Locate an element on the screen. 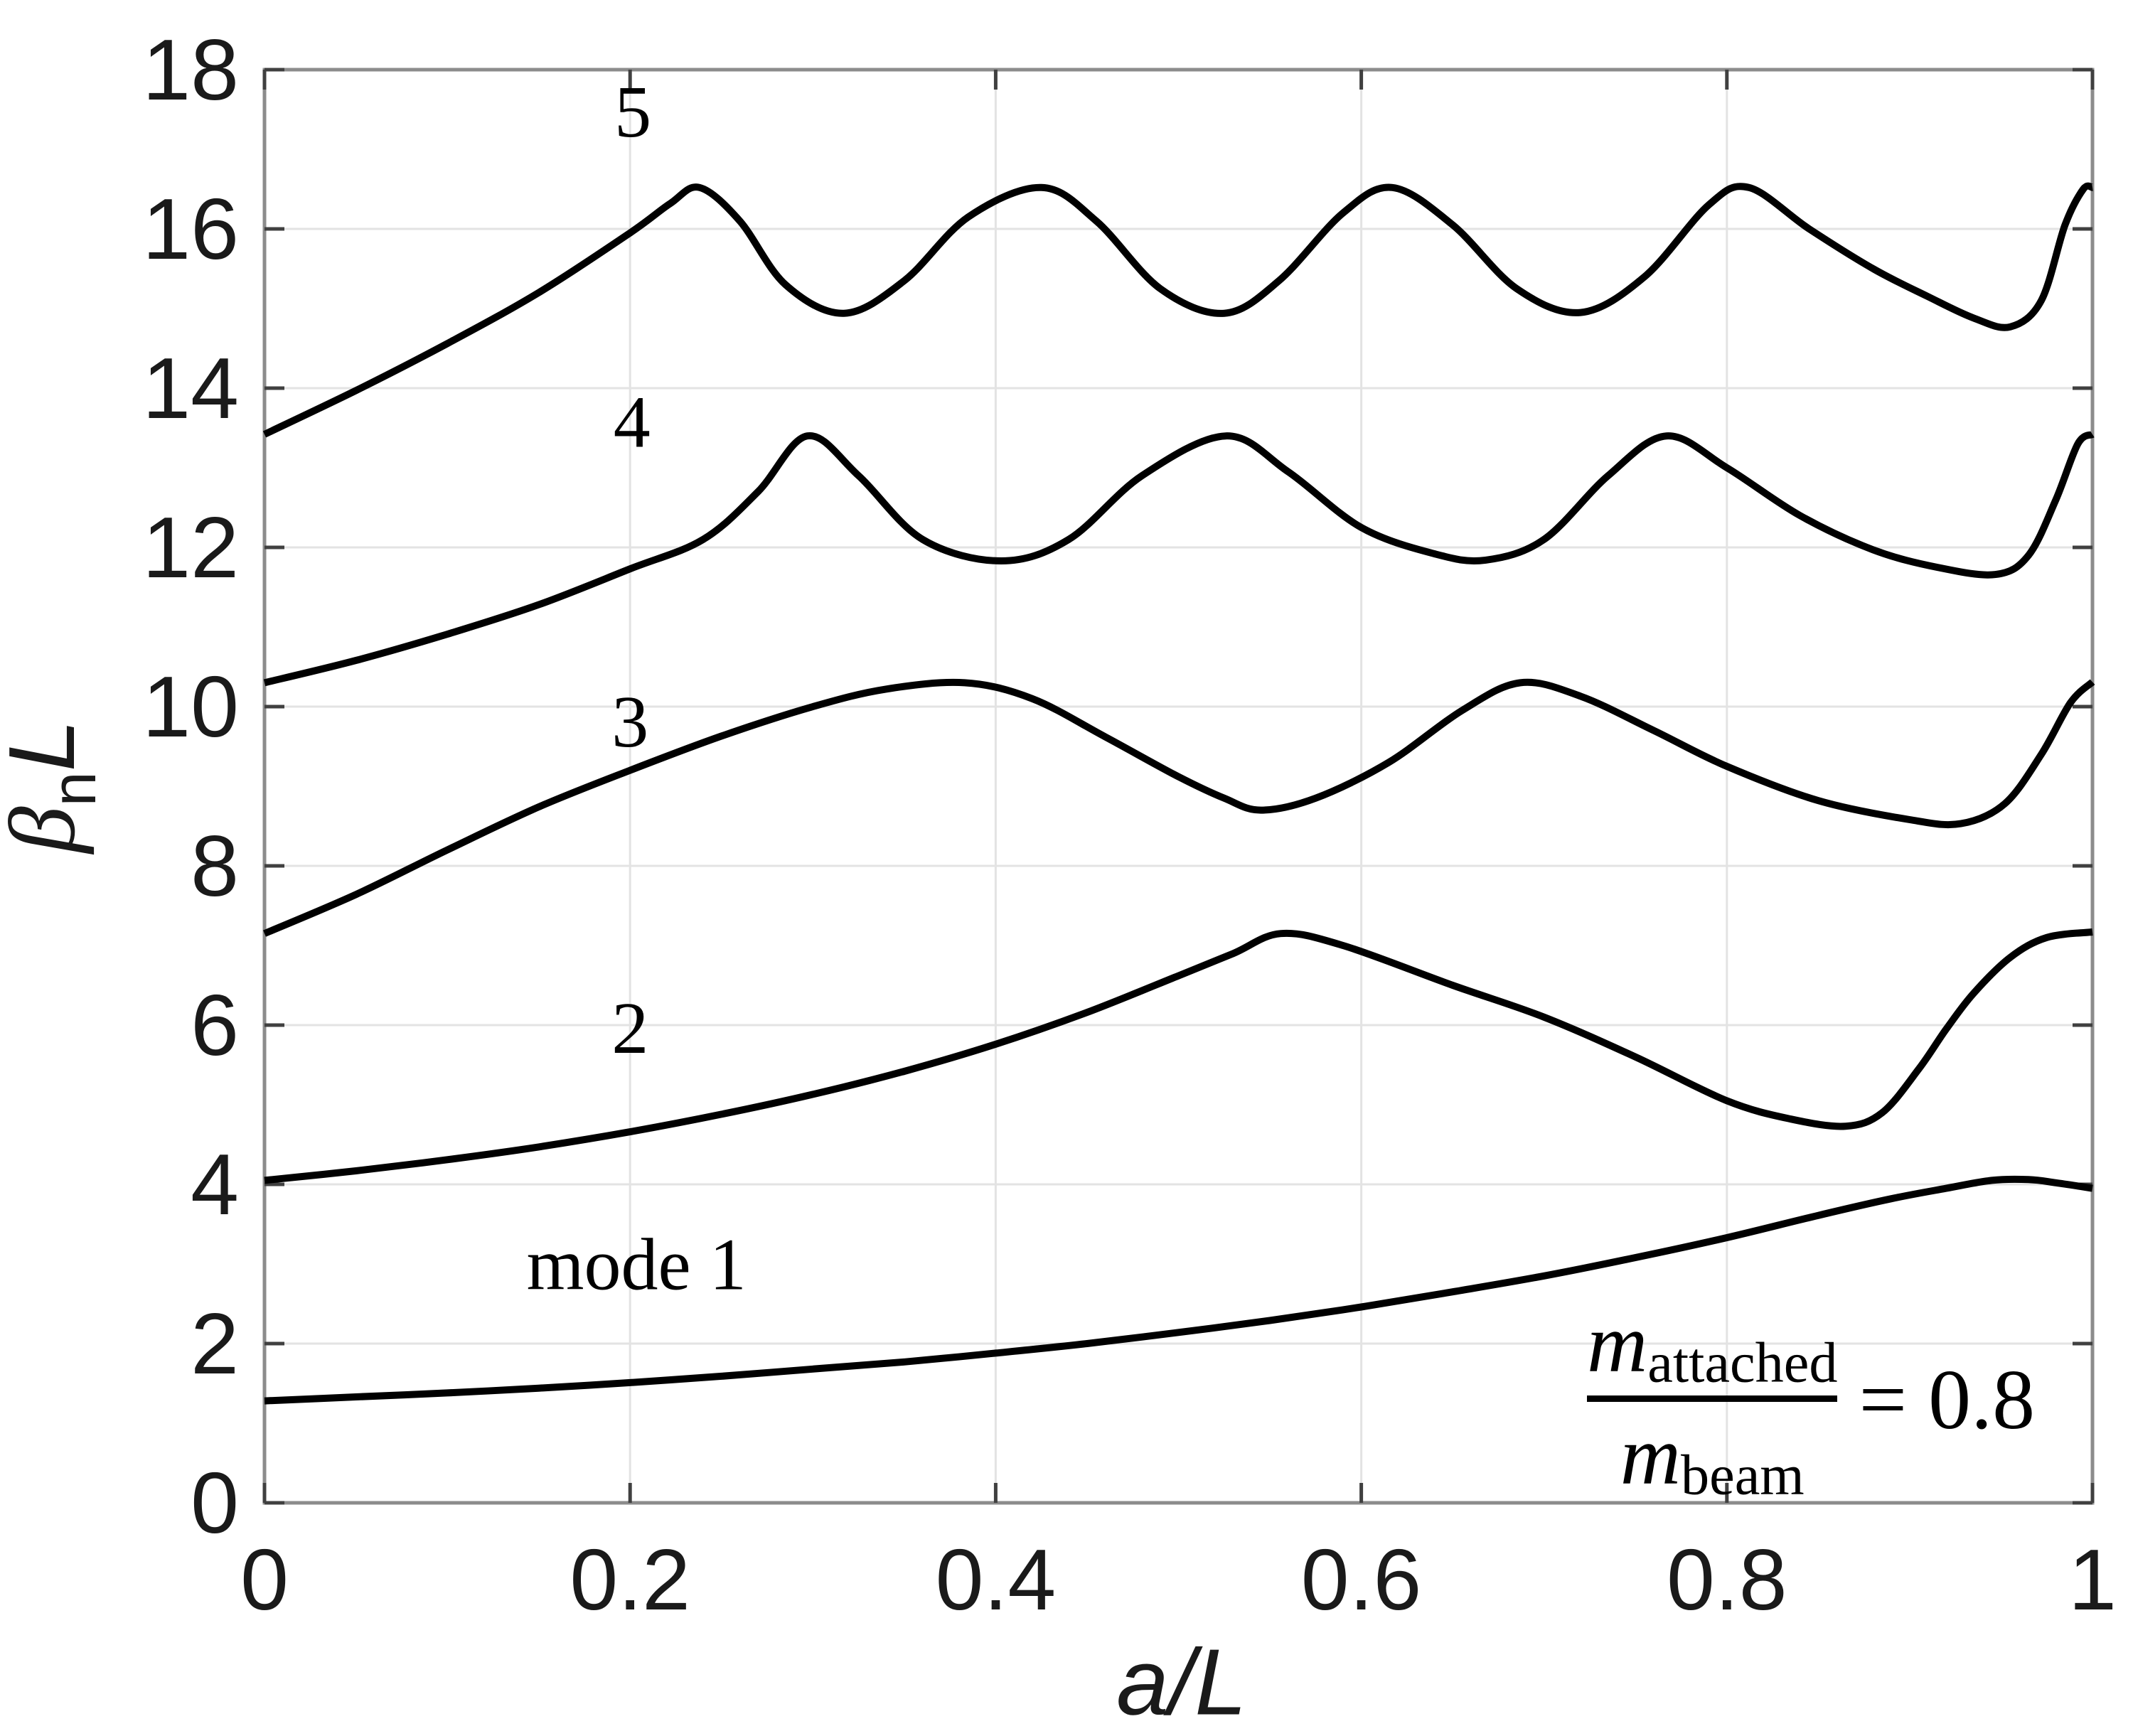  x-tick-label-0.6: 0.6 is located at coordinates (1361, 1579).